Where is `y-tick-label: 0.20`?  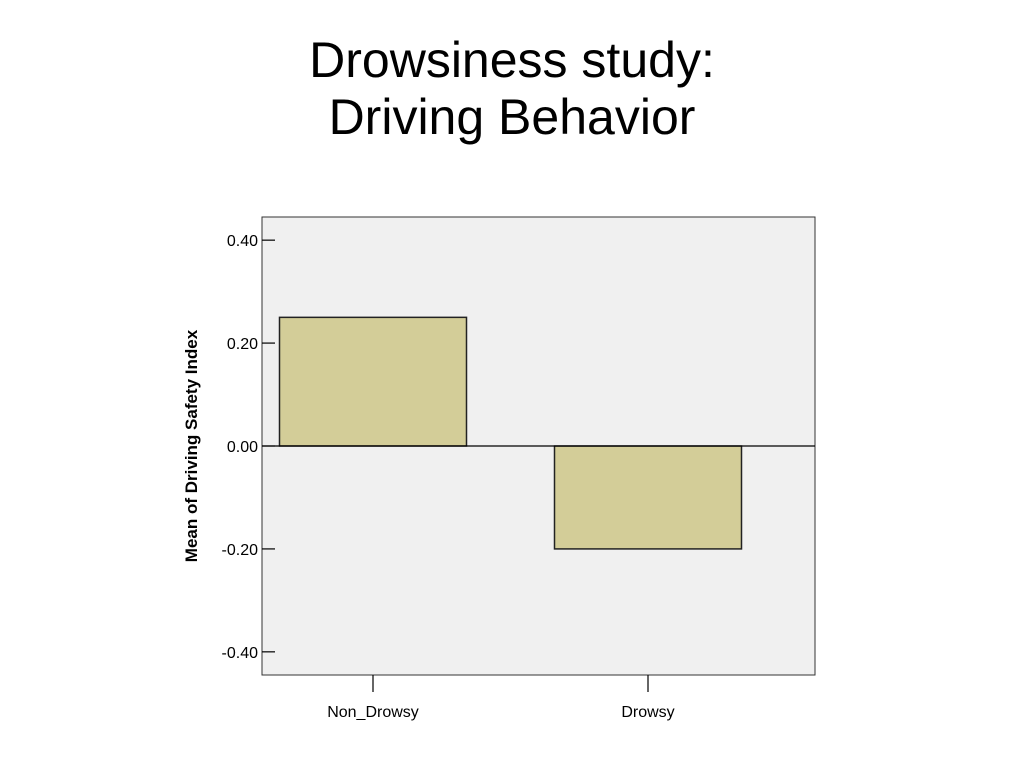 y-tick-label: 0.20 is located at coordinates (242, 344).